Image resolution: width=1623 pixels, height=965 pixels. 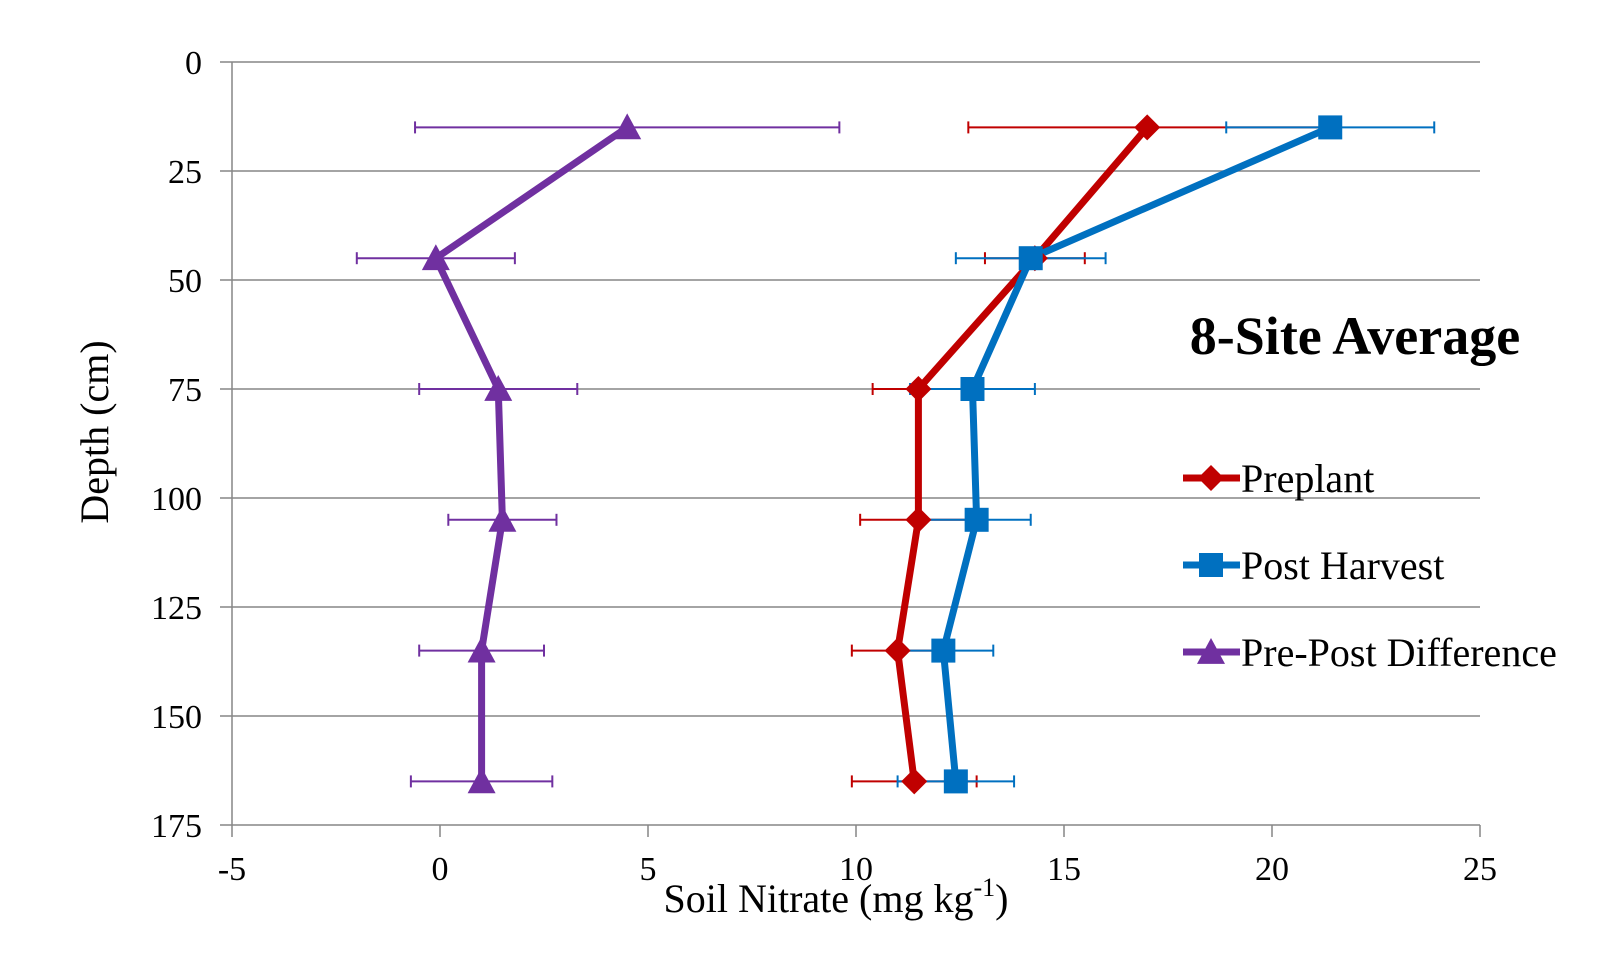 I want to click on x-tick-label: 10, so click(x=856, y=869).